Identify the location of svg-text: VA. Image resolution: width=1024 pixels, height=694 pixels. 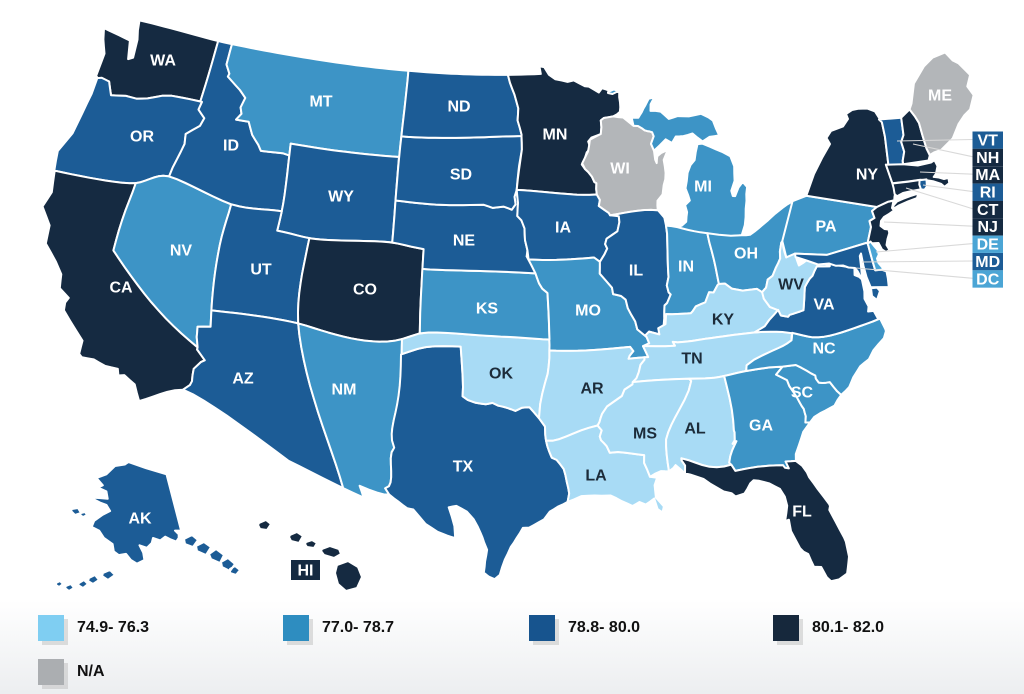
(823, 305).